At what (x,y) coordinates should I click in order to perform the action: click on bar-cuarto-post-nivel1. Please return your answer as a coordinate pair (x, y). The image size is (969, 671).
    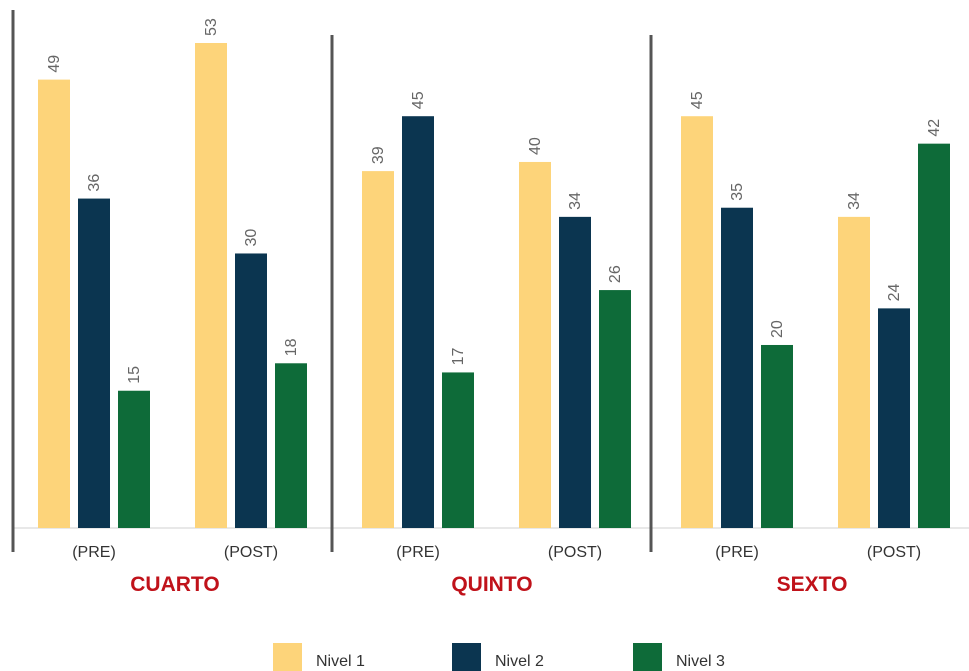
    Looking at the image, I should click on (211, 285).